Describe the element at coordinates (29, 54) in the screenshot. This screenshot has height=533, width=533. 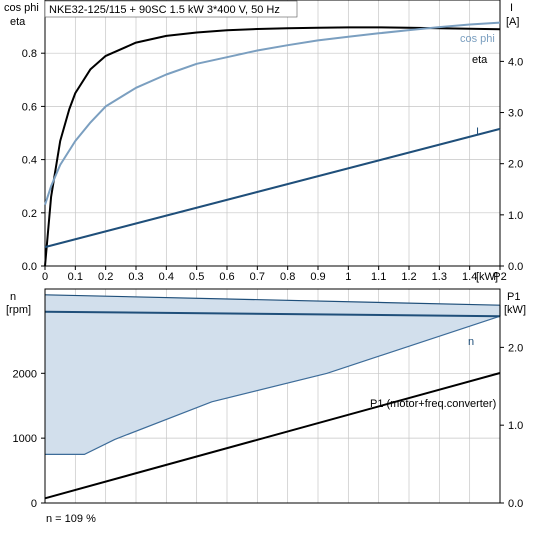
I see `top-left-y-tick-label: 0.8` at that location.